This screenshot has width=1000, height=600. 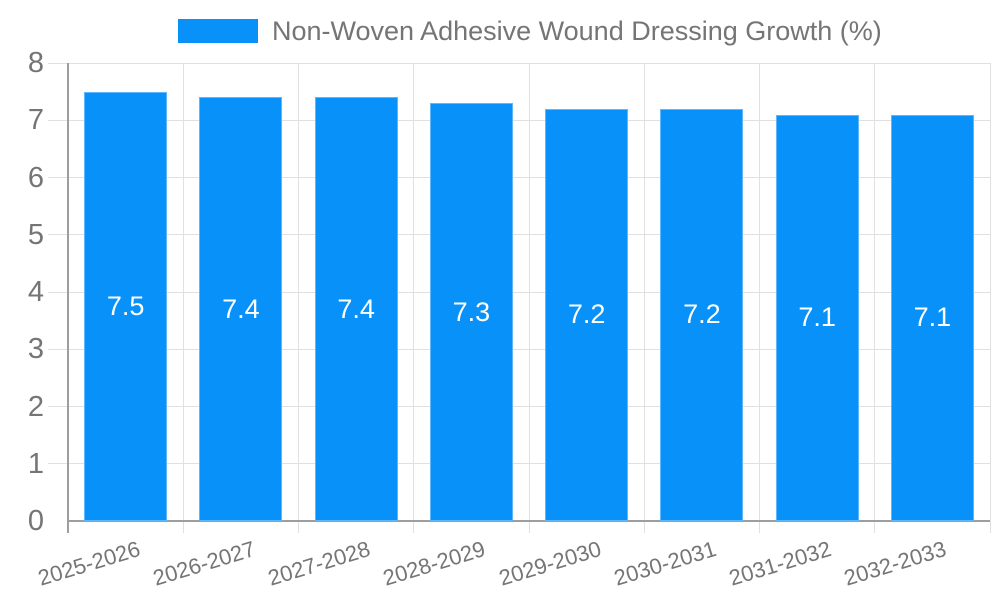 I want to click on y-tick-label: 8, so click(x=35, y=63).